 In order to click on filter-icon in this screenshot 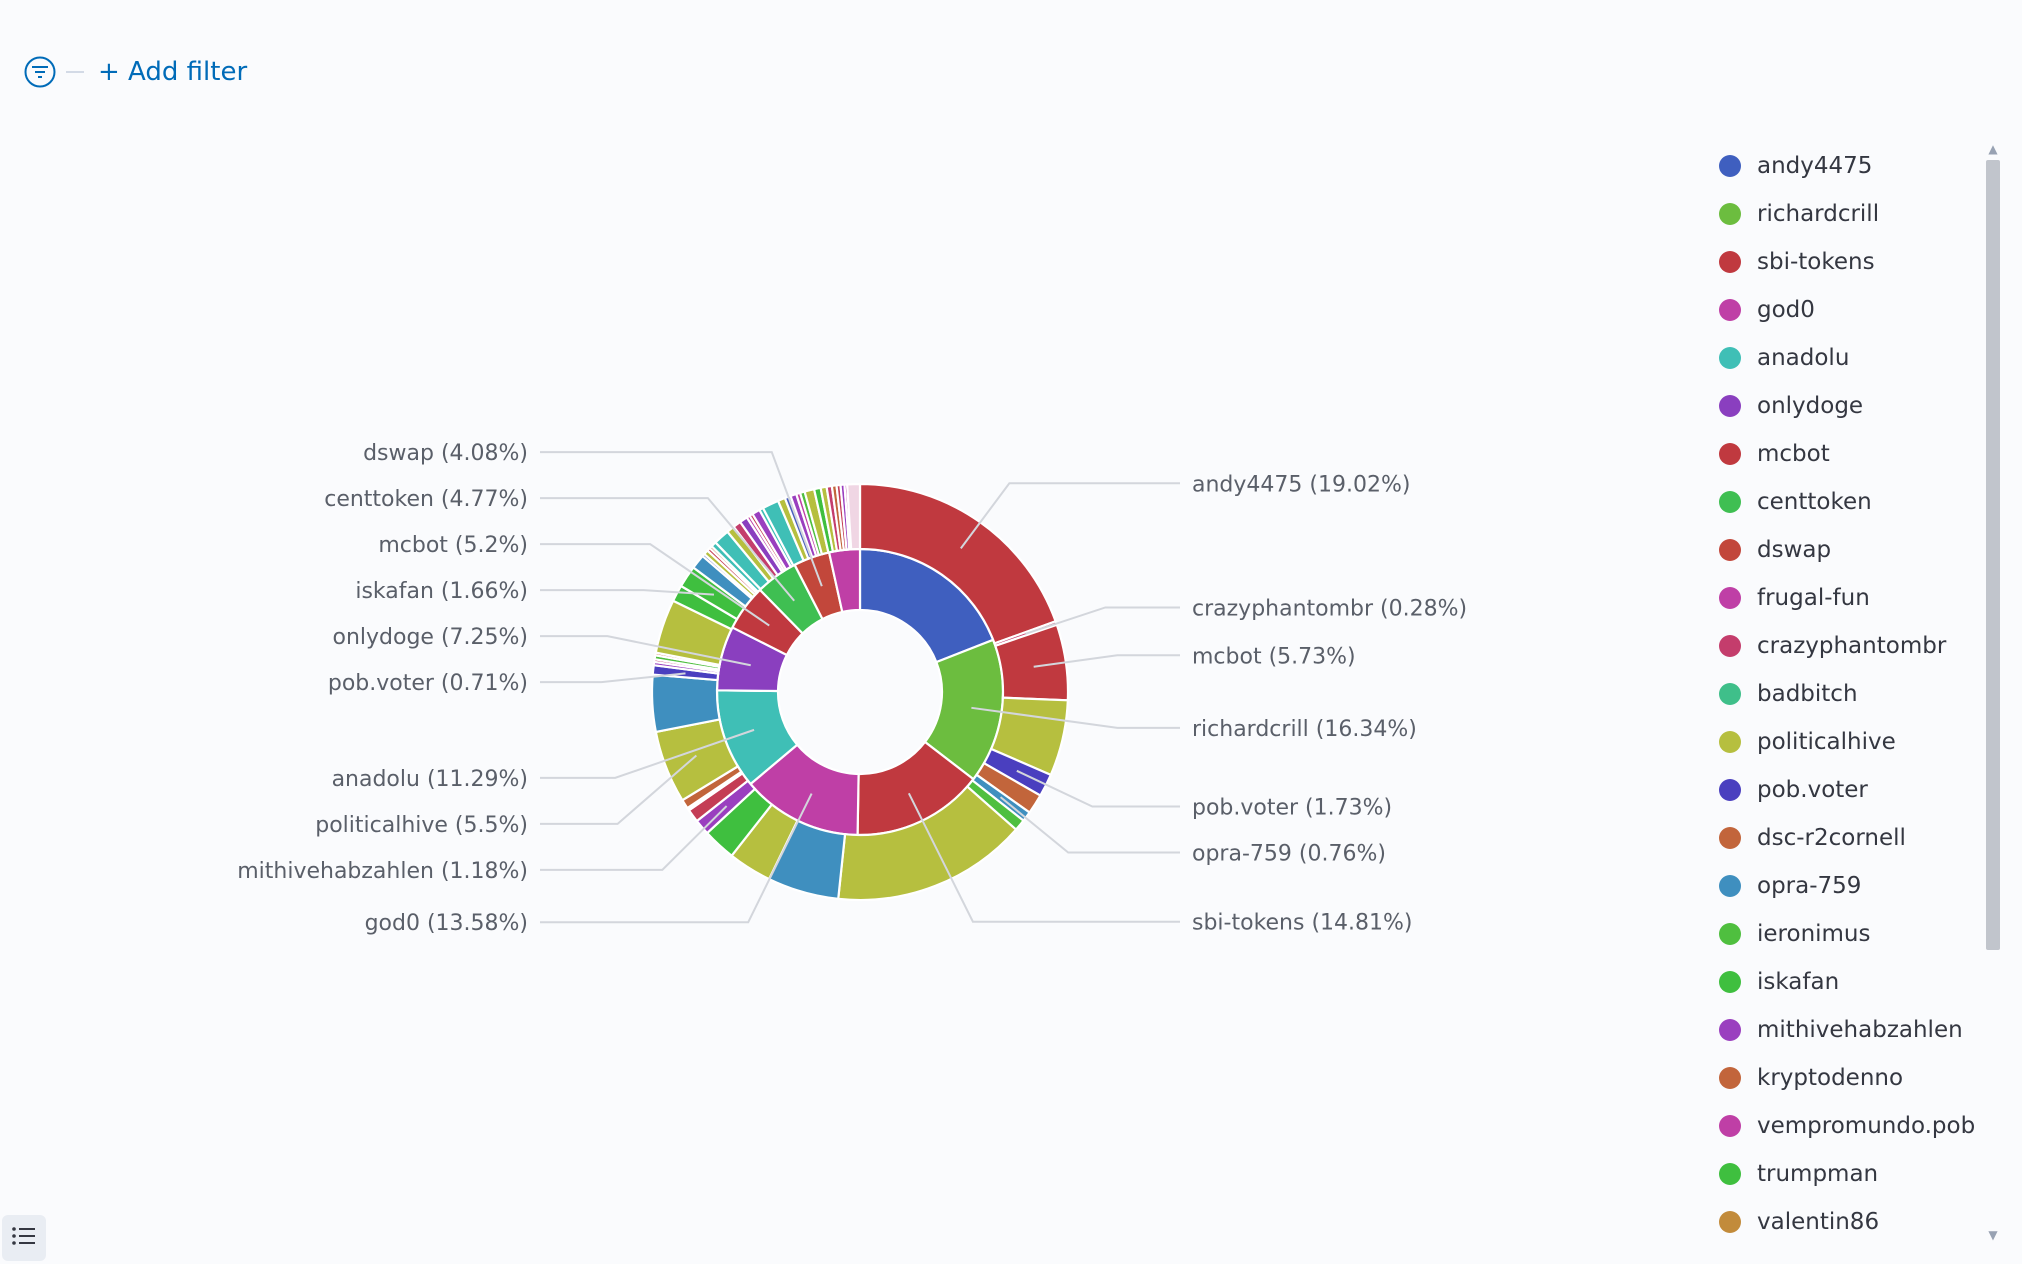, I will do `click(40, 72)`.